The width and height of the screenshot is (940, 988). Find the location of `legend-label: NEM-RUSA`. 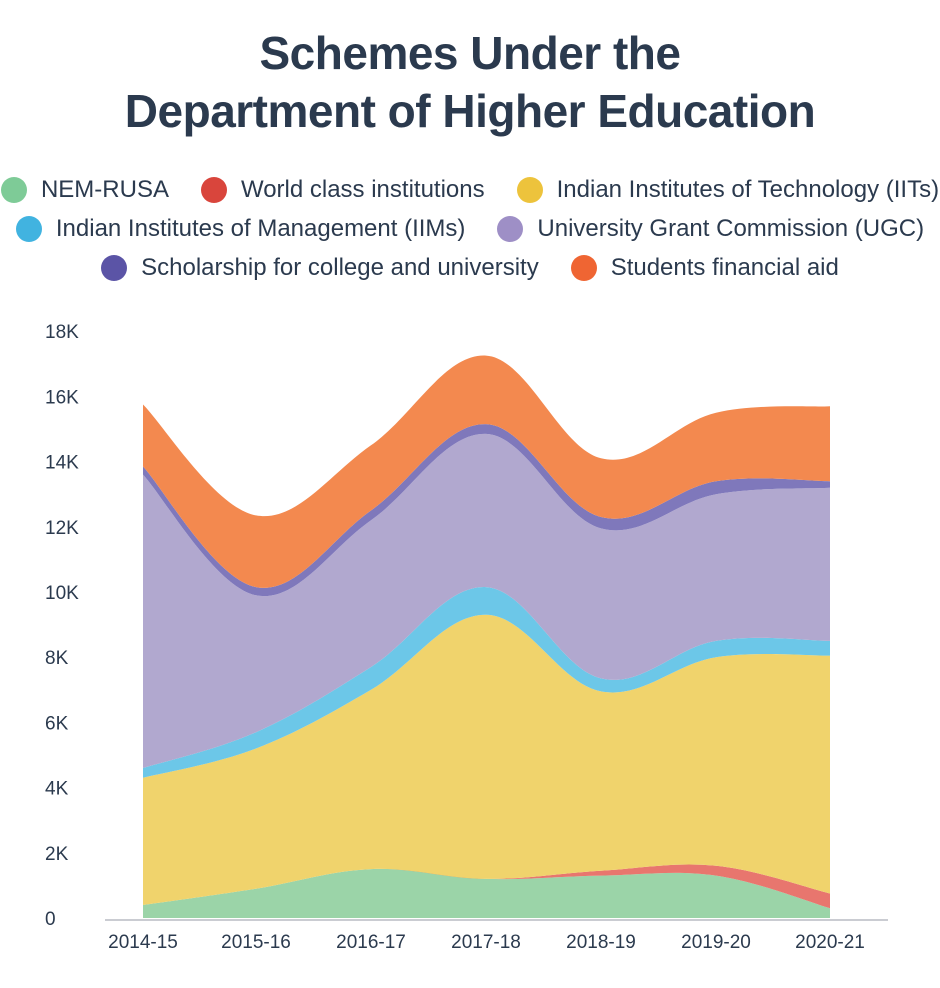

legend-label: NEM-RUSA is located at coordinates (104, 189).